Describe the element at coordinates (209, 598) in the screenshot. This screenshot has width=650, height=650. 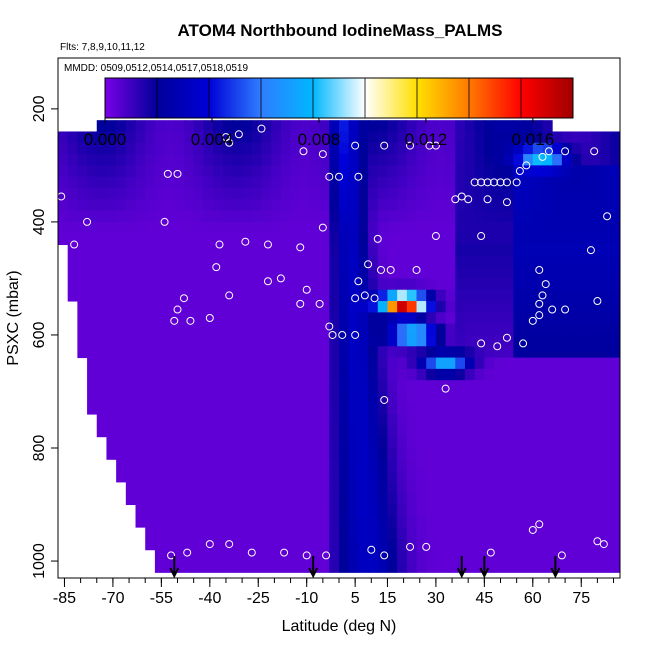
I see `x-tick-label: -40` at that location.